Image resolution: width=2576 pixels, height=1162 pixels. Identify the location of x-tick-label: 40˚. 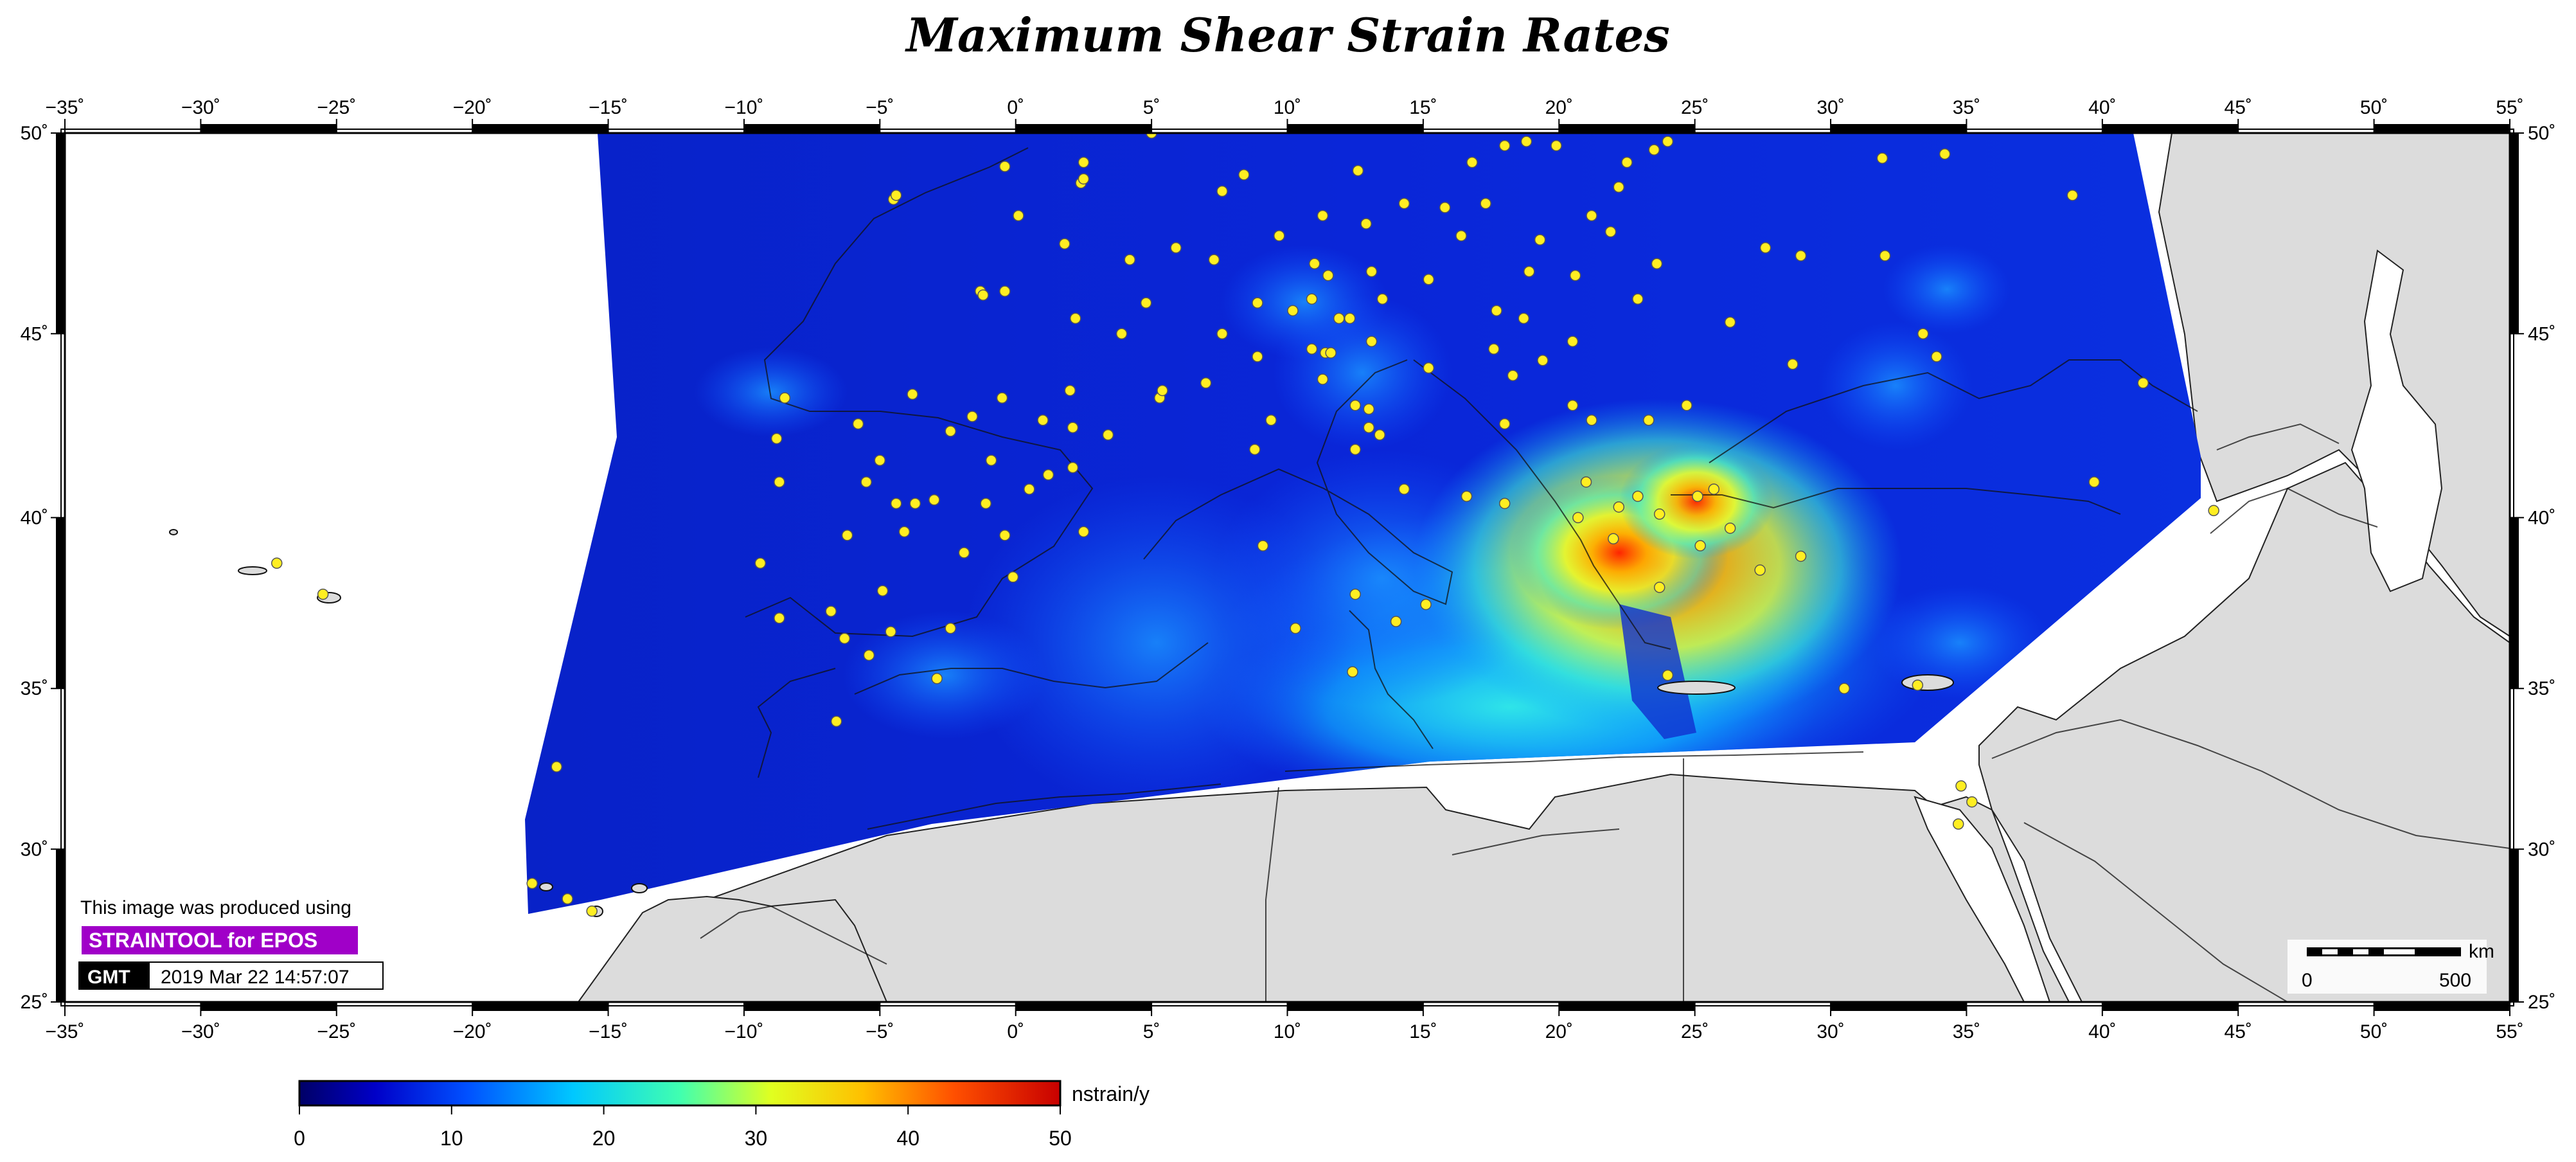
(2102, 1031).